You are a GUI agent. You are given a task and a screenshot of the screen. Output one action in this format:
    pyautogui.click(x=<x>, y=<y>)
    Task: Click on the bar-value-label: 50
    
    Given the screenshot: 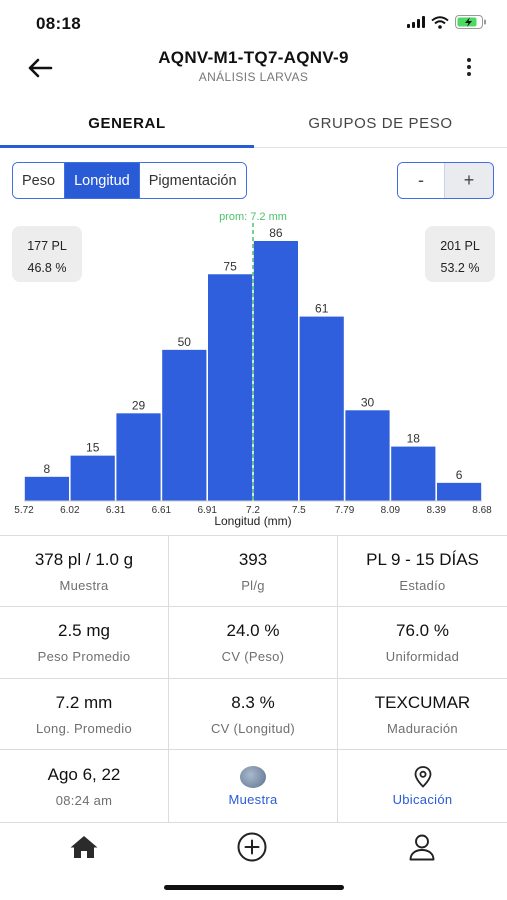 What is the action you would take?
    pyautogui.click(x=185, y=342)
    